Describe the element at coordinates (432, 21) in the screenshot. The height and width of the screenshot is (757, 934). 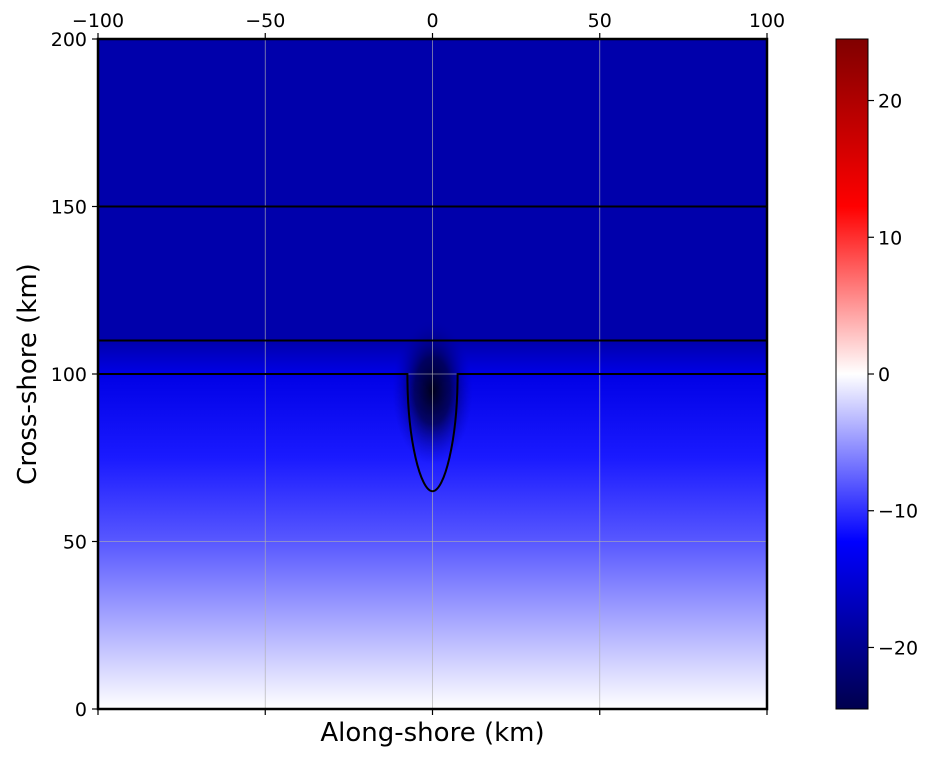
I see `x-tick-label: 0` at that location.